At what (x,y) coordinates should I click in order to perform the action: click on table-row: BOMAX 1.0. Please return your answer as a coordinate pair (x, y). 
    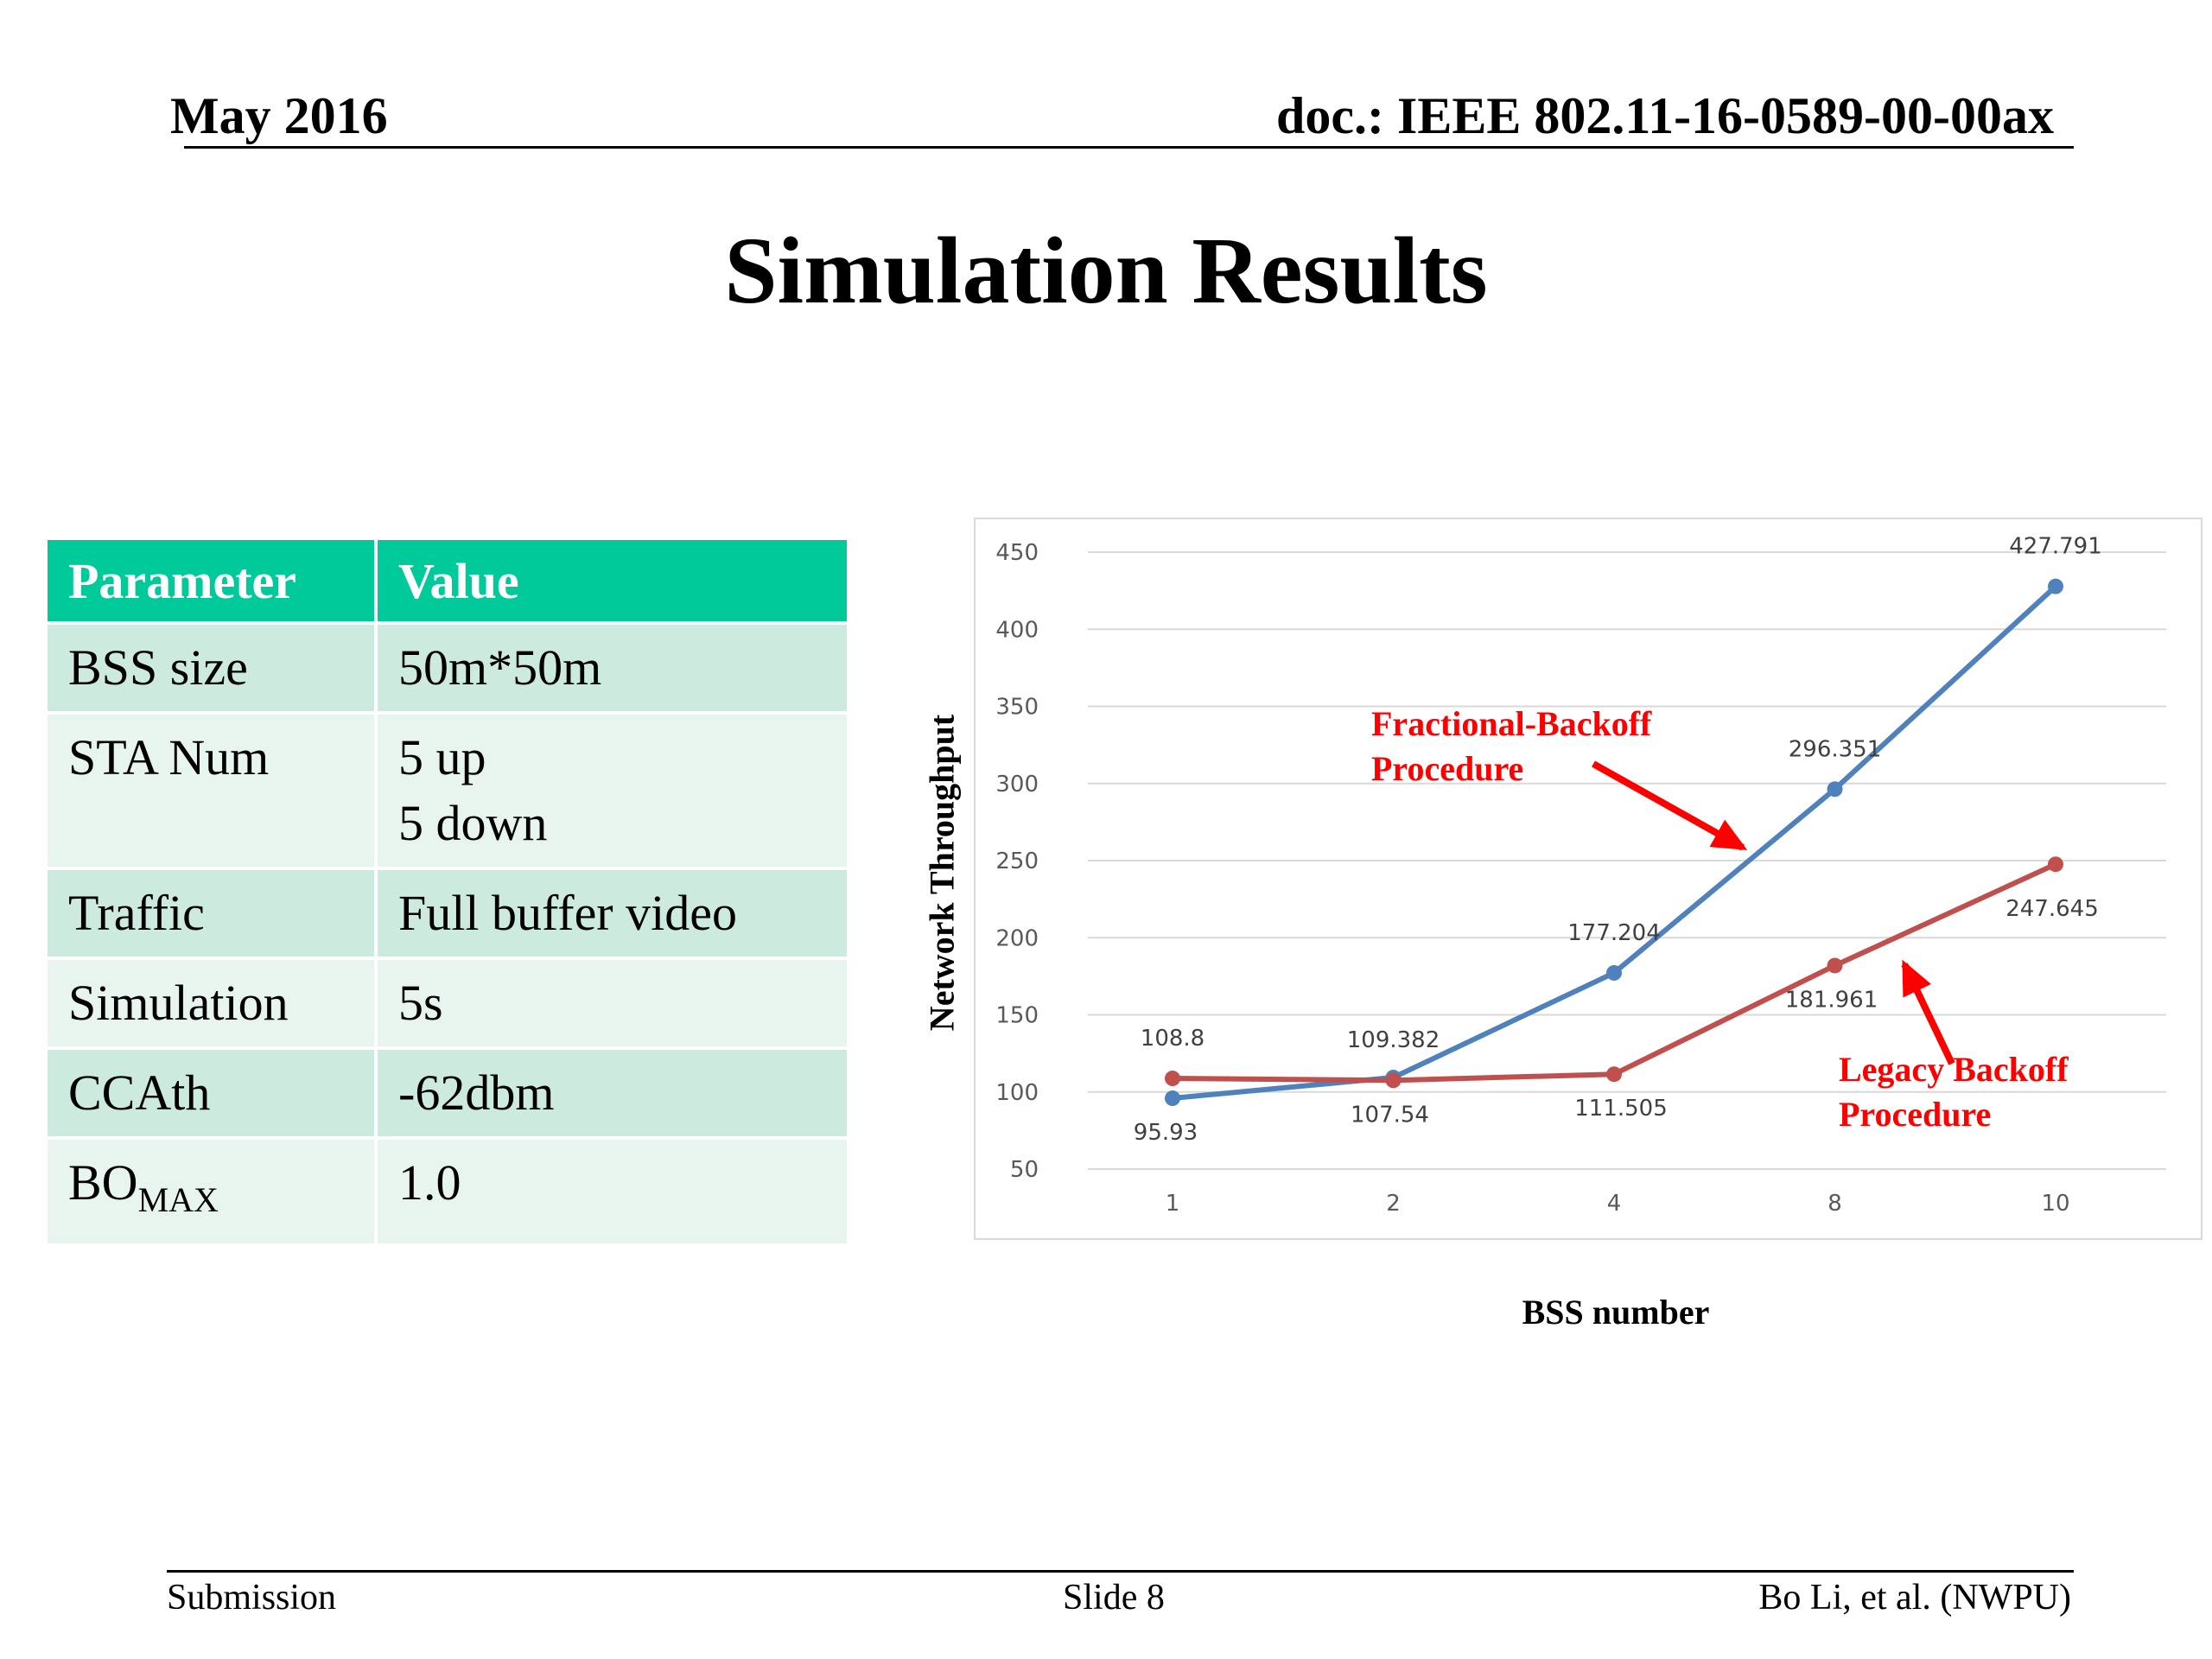
    Looking at the image, I should click on (448, 1191).